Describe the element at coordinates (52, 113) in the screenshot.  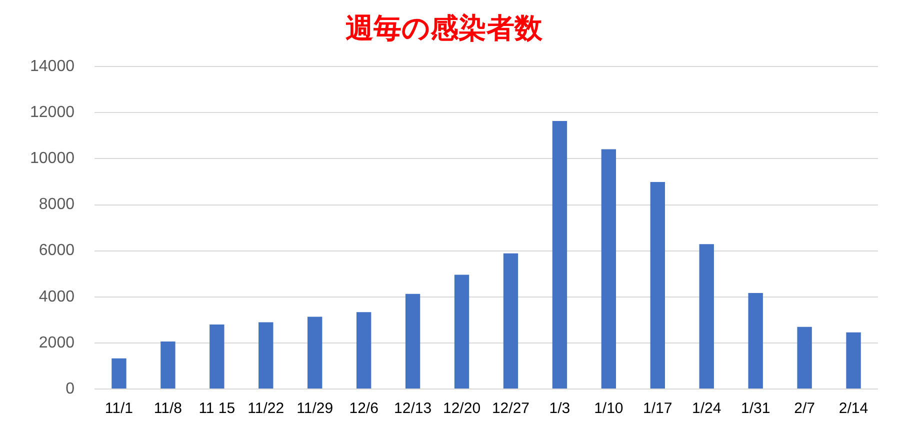
I see `y-tick-label: 12000` at that location.